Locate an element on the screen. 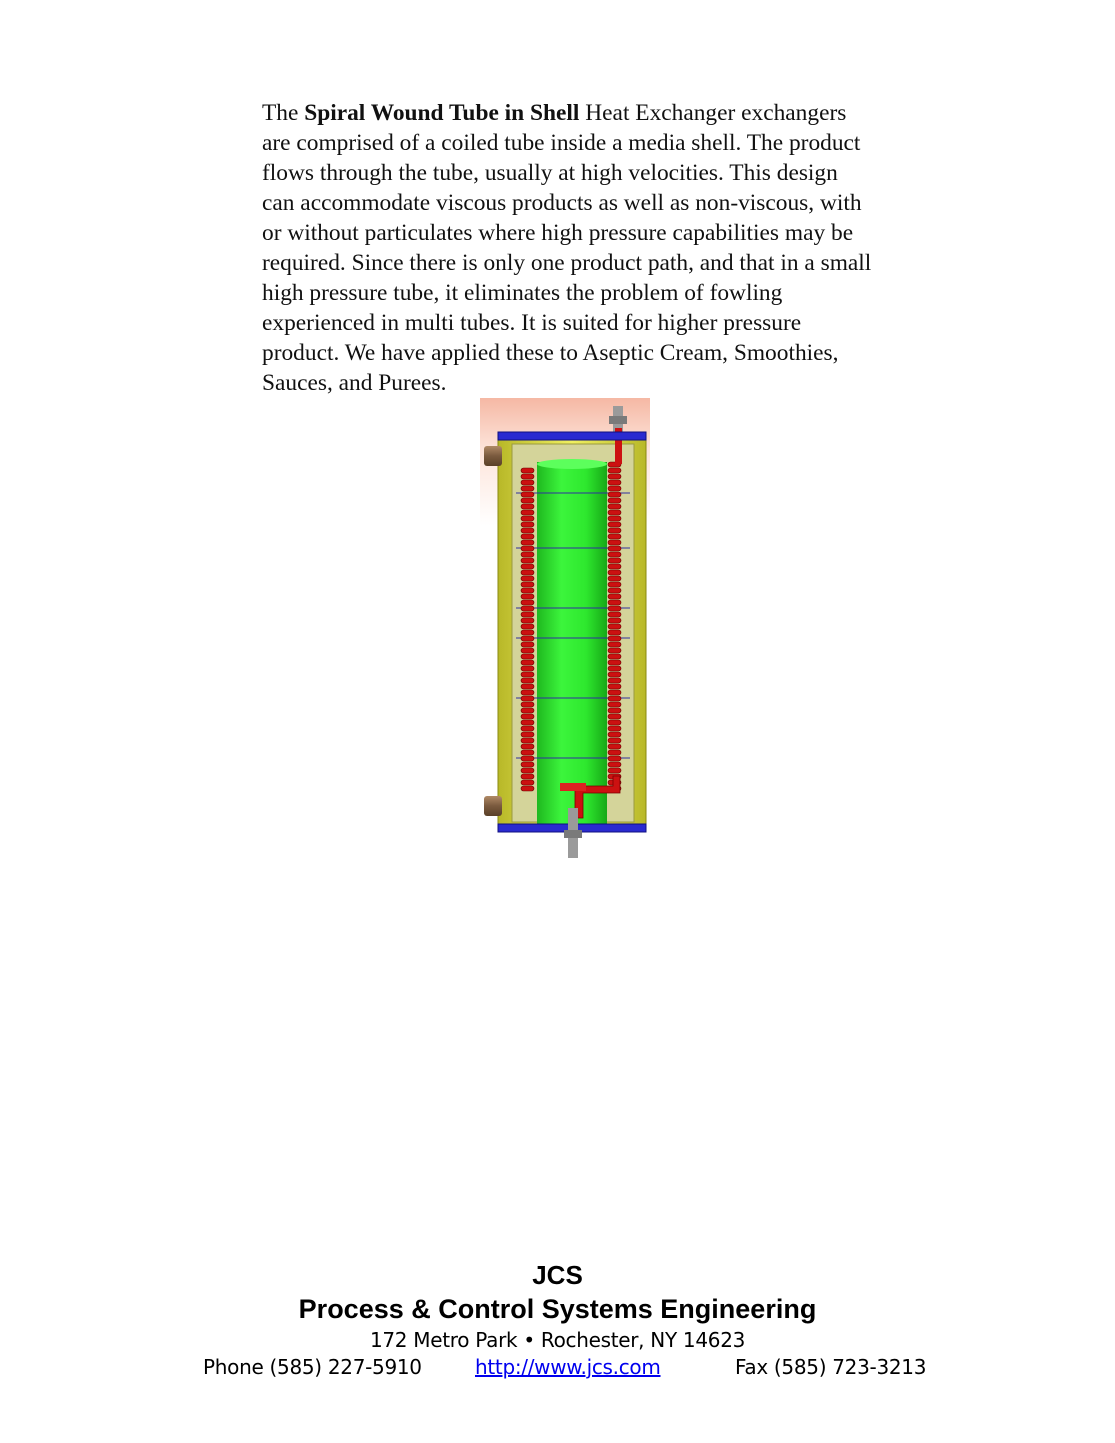 This screenshot has width=1115, height=1443. heat-exchanger-illustration is located at coordinates (565, 629).